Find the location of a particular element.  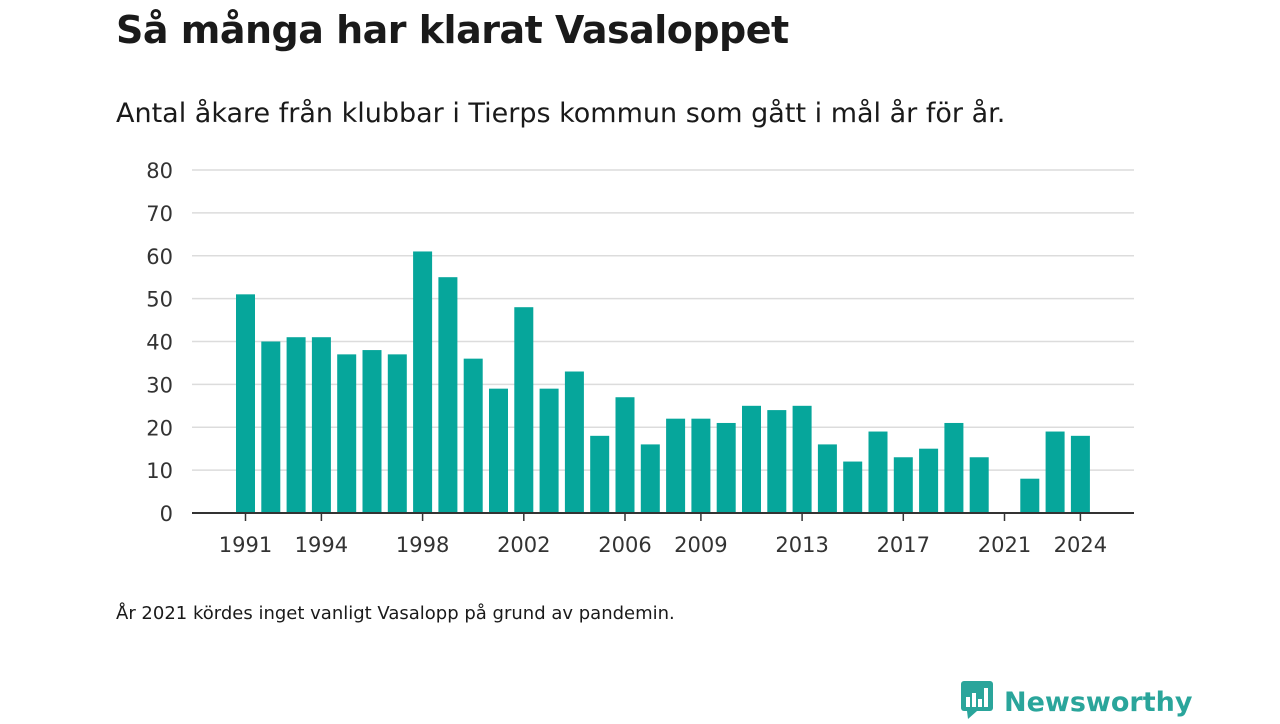

y-tick-label: 80 is located at coordinates (159, 171).